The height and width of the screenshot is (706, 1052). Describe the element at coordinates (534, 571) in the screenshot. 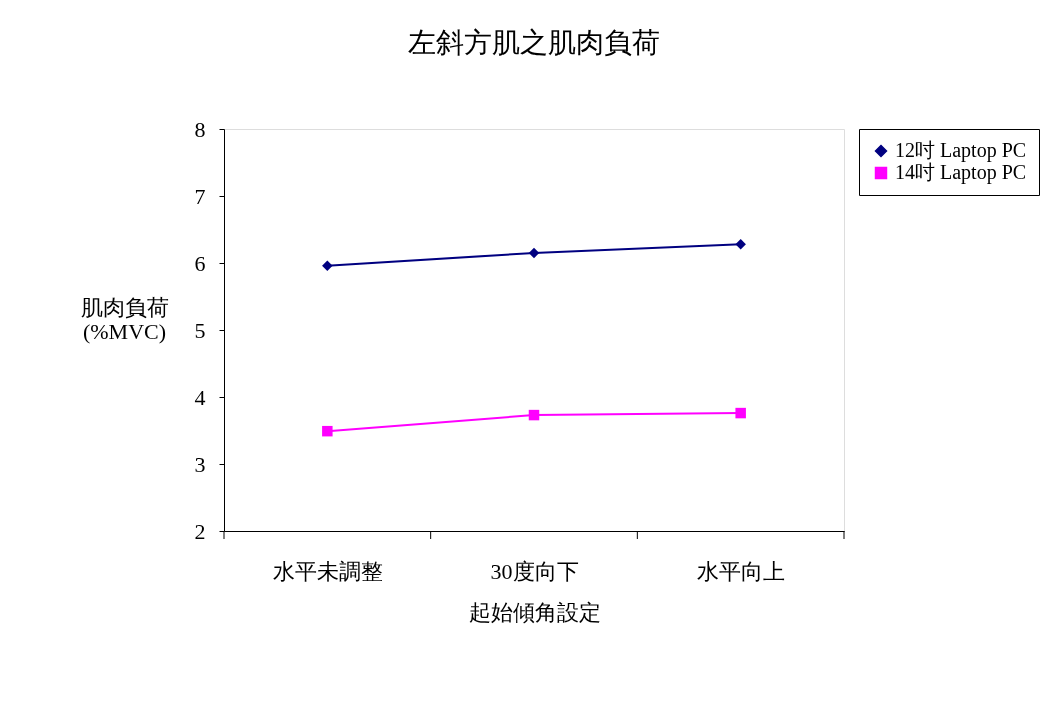

I see `x-tick-label: 30度向下` at that location.